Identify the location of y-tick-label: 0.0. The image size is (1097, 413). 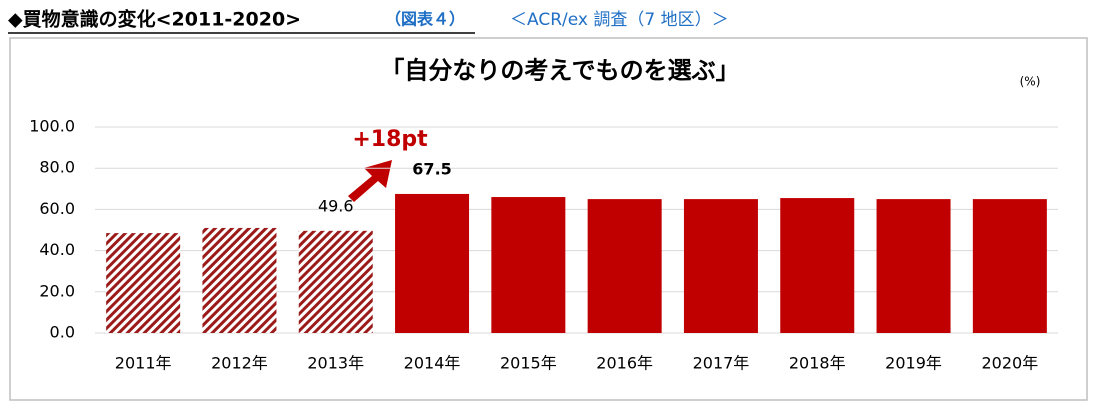
(62, 332).